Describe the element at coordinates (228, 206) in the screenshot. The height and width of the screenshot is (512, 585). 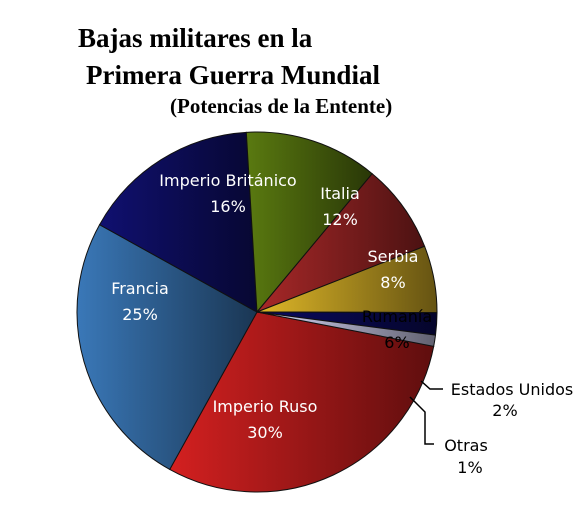
I see `value-imperio-britanico: 16%` at that location.